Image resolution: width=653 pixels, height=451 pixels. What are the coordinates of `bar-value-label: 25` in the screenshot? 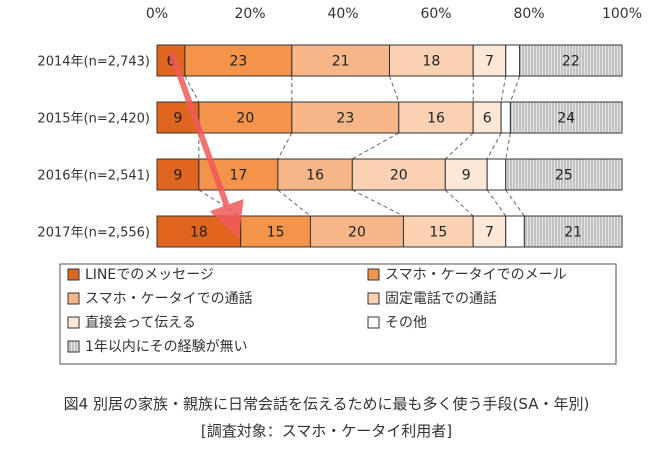 It's located at (564, 176).